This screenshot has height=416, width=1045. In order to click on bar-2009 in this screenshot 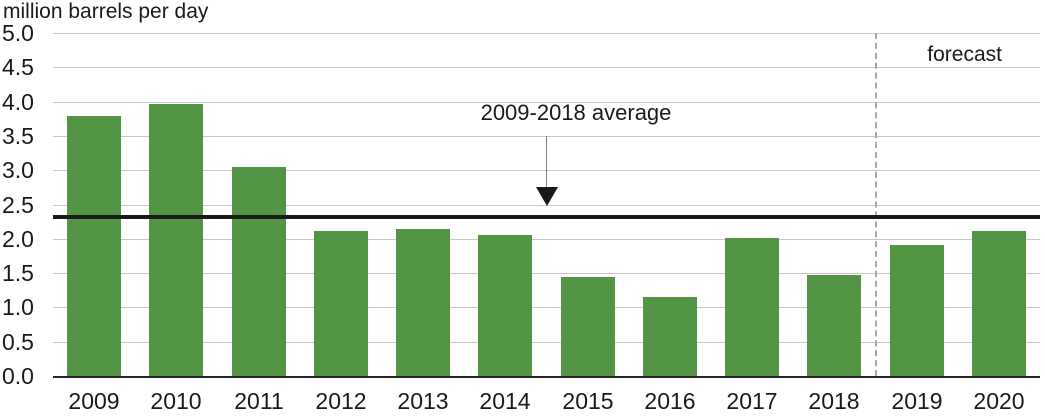, I will do `click(94, 246)`.